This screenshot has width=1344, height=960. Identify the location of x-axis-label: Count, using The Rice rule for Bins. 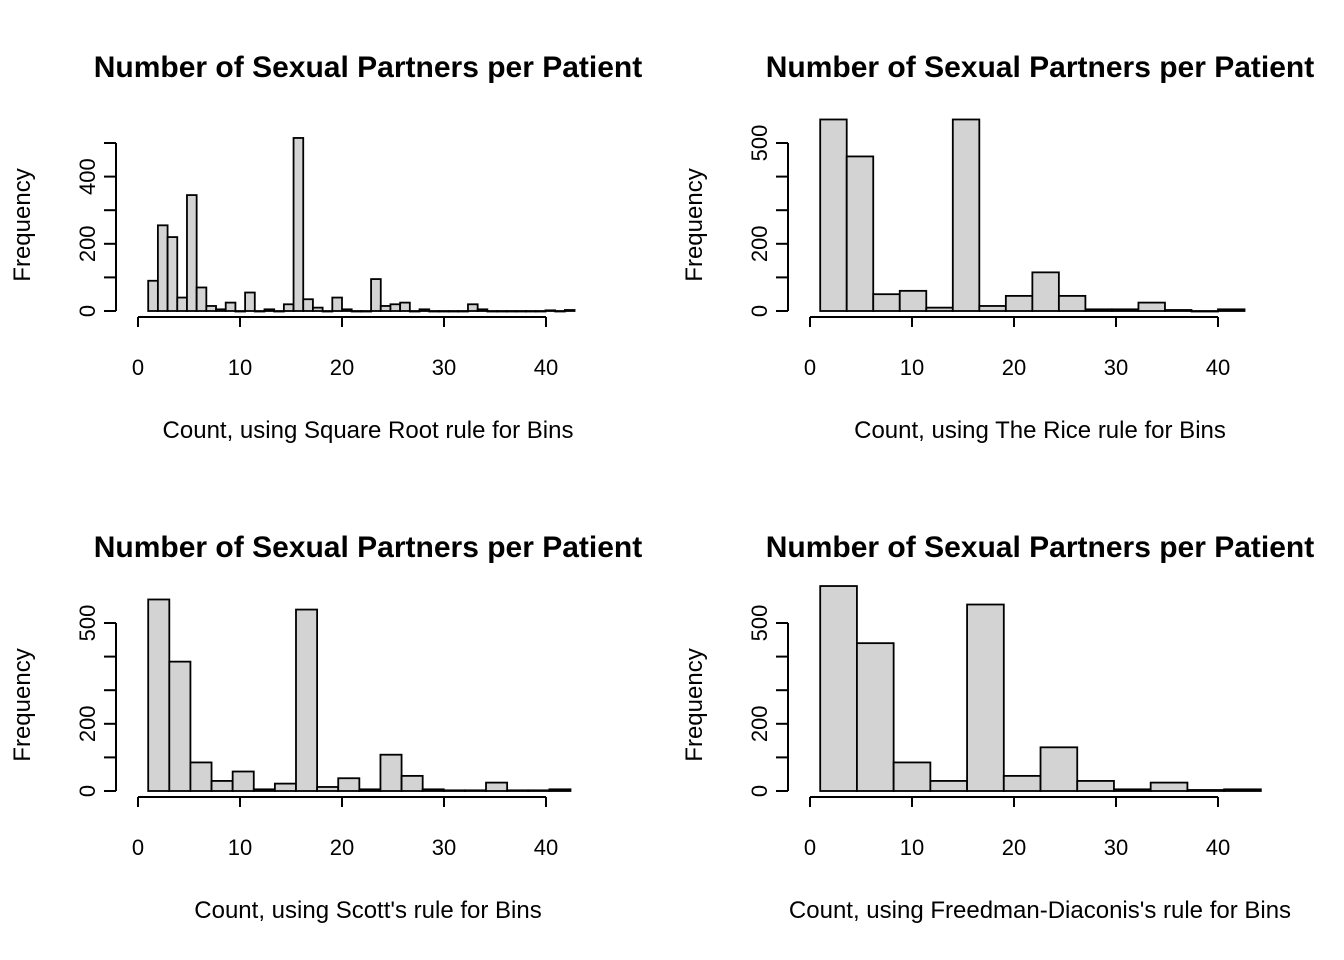
(1040, 430).